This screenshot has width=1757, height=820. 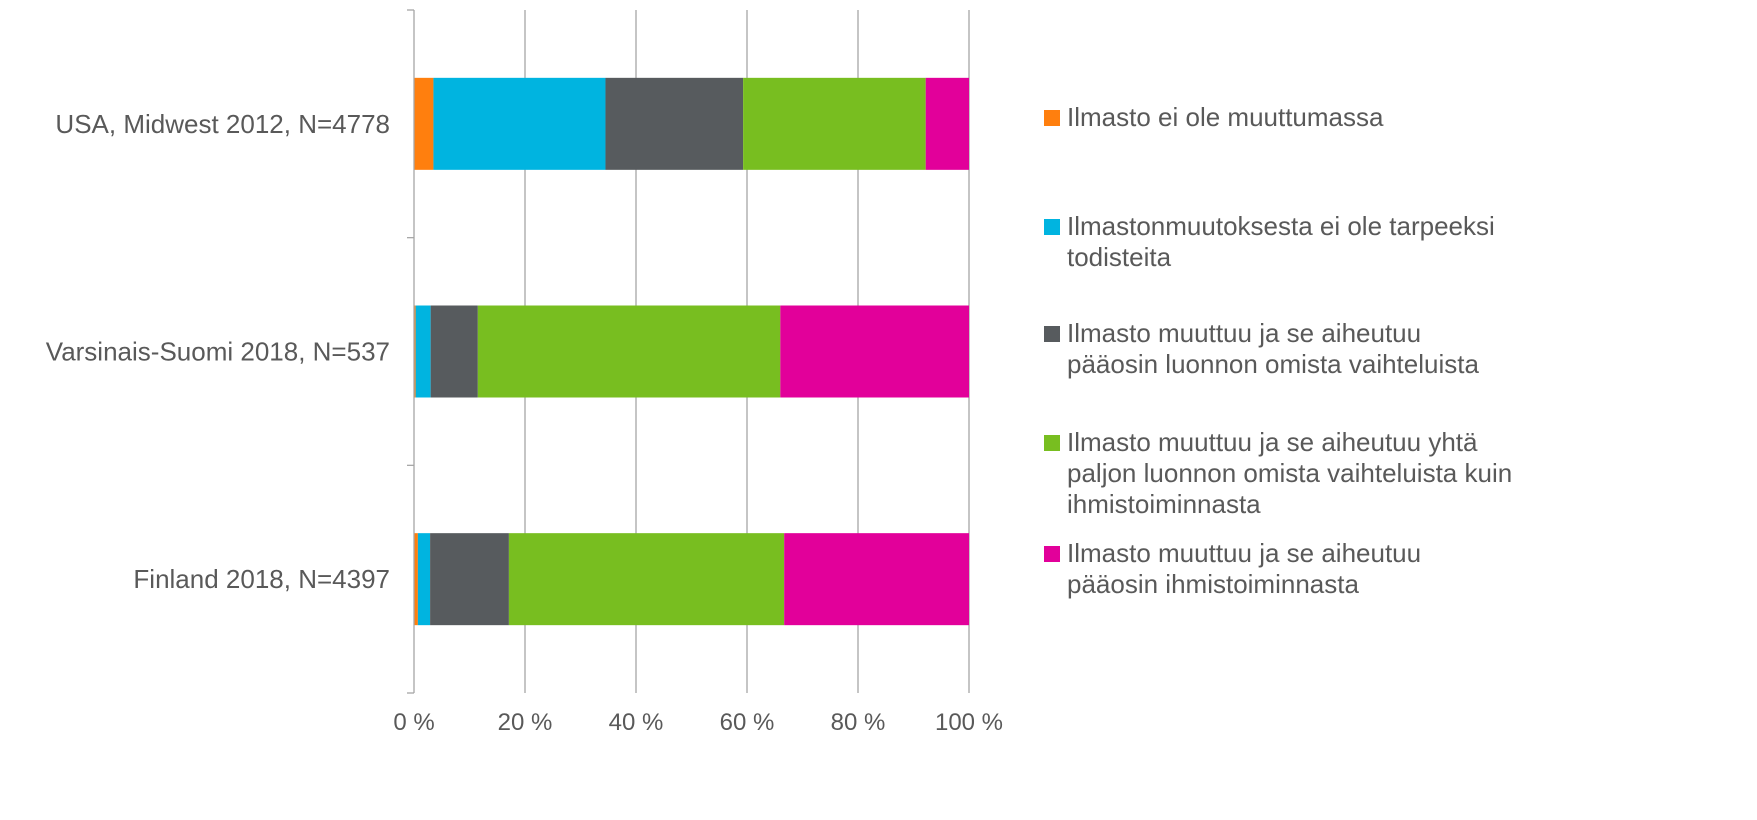 I want to click on y-category-label: Varsinais-Suomi 2018, N=537, so click(x=218, y=352).